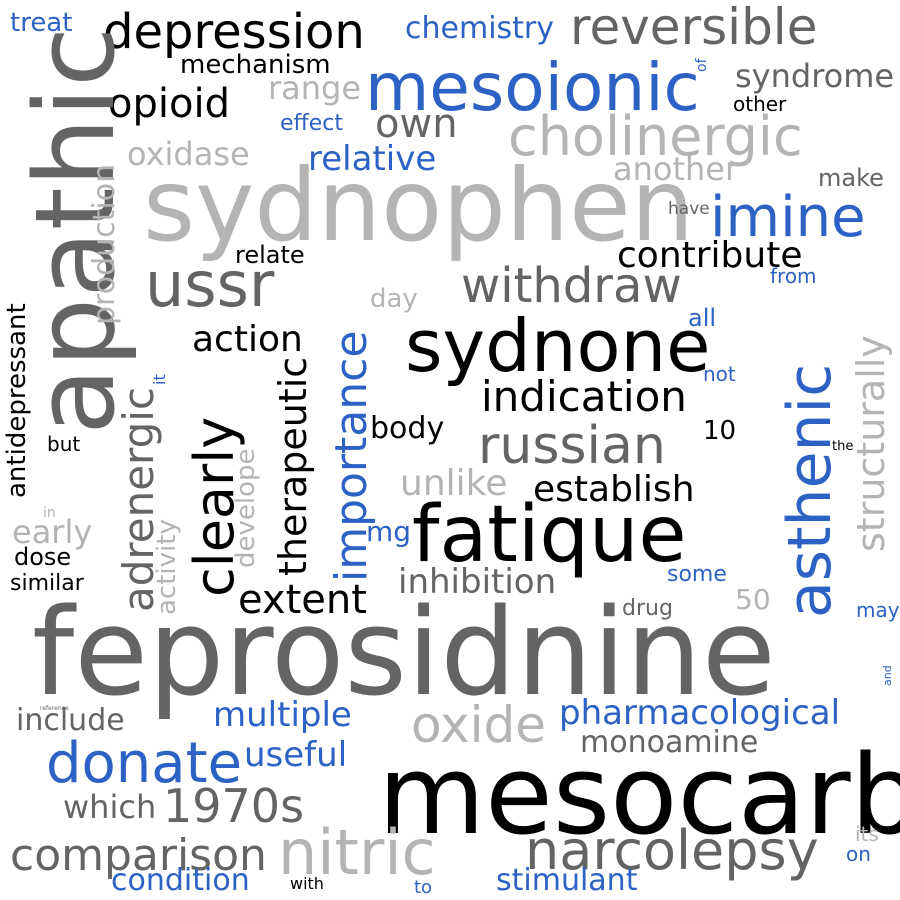 The image size is (900, 900). I want to click on word-fatique: fatique, so click(549, 535).